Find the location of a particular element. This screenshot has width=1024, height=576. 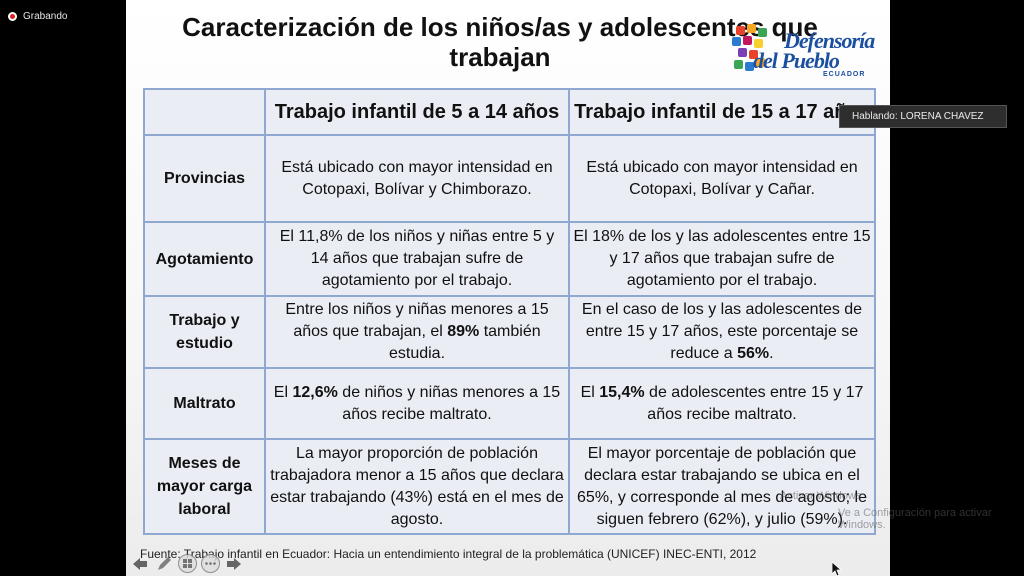

cell-highlight: 12,6% is located at coordinates (315, 392).